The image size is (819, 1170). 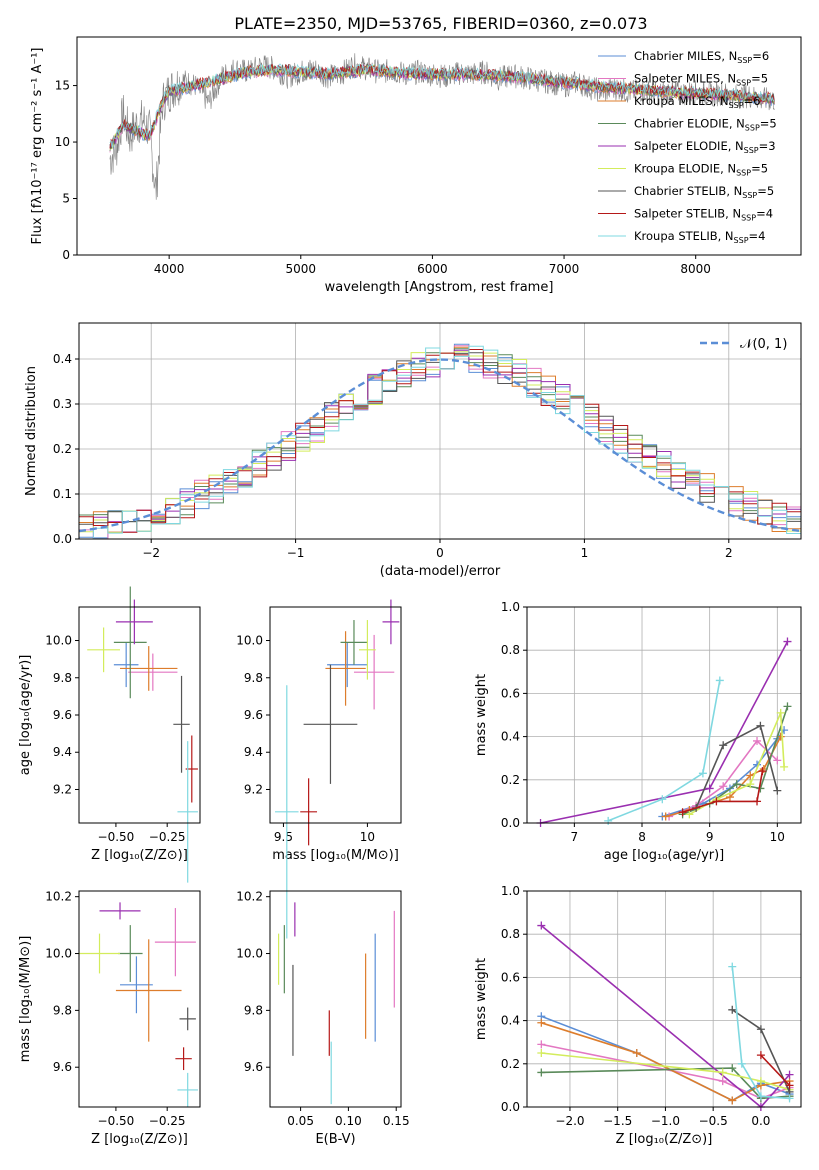 I want to click on x-tick-label: 2, so click(x=729, y=553).